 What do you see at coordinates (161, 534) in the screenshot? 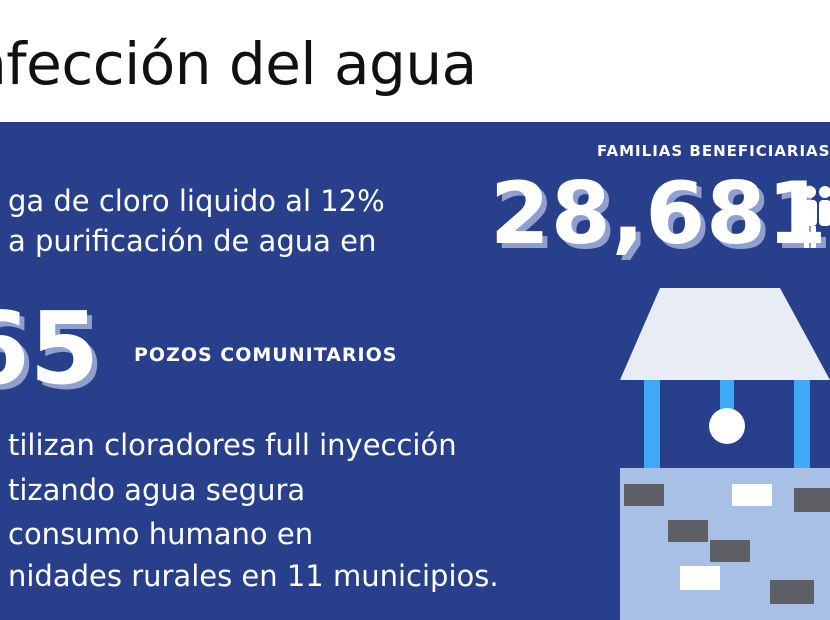
I see `description-line-5: consumo humano en` at bounding box center [161, 534].